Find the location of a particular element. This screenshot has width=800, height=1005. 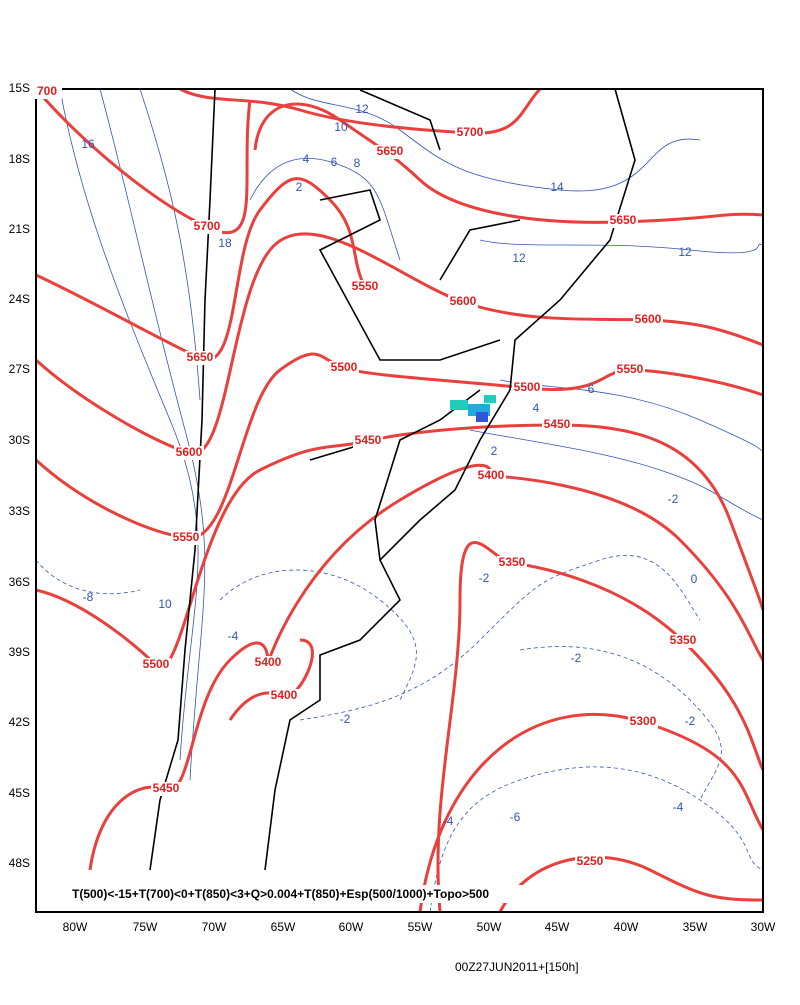

isotherm-label: 8 is located at coordinates (357, 163).